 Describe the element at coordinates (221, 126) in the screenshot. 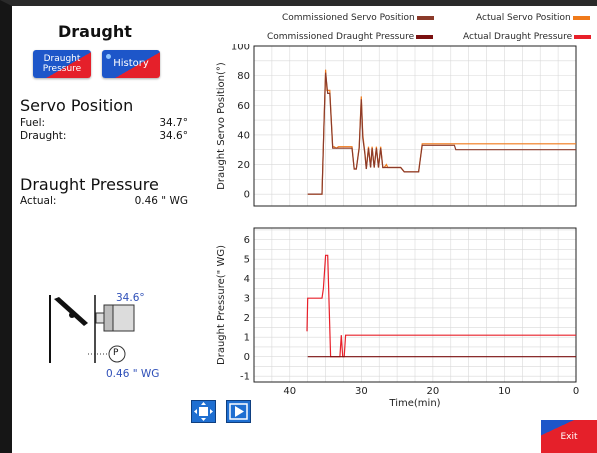

I see `y-axis-label: Draught Servo Position(°)` at that location.